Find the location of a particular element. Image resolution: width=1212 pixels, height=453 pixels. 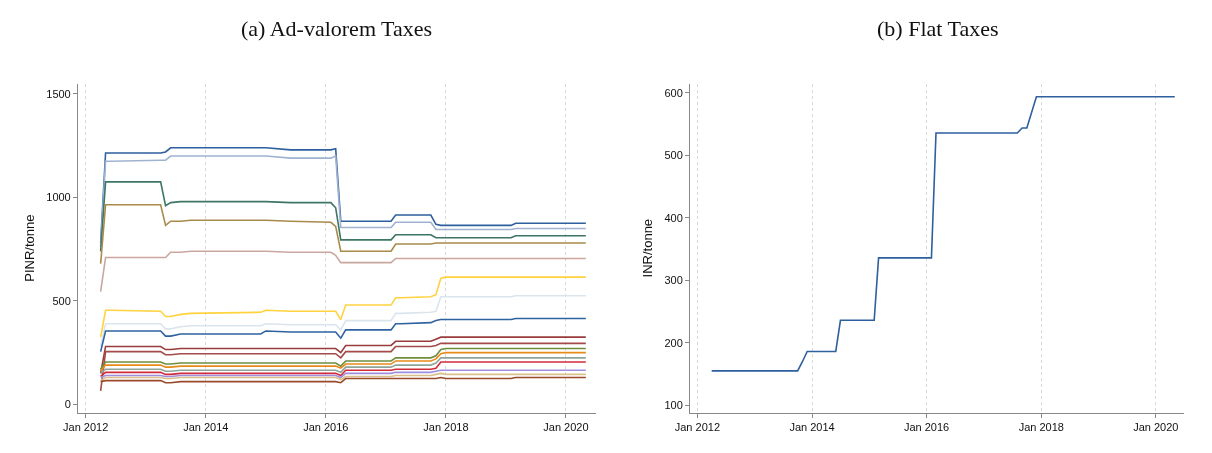

y-tick-label: 100 is located at coordinates (673, 405).